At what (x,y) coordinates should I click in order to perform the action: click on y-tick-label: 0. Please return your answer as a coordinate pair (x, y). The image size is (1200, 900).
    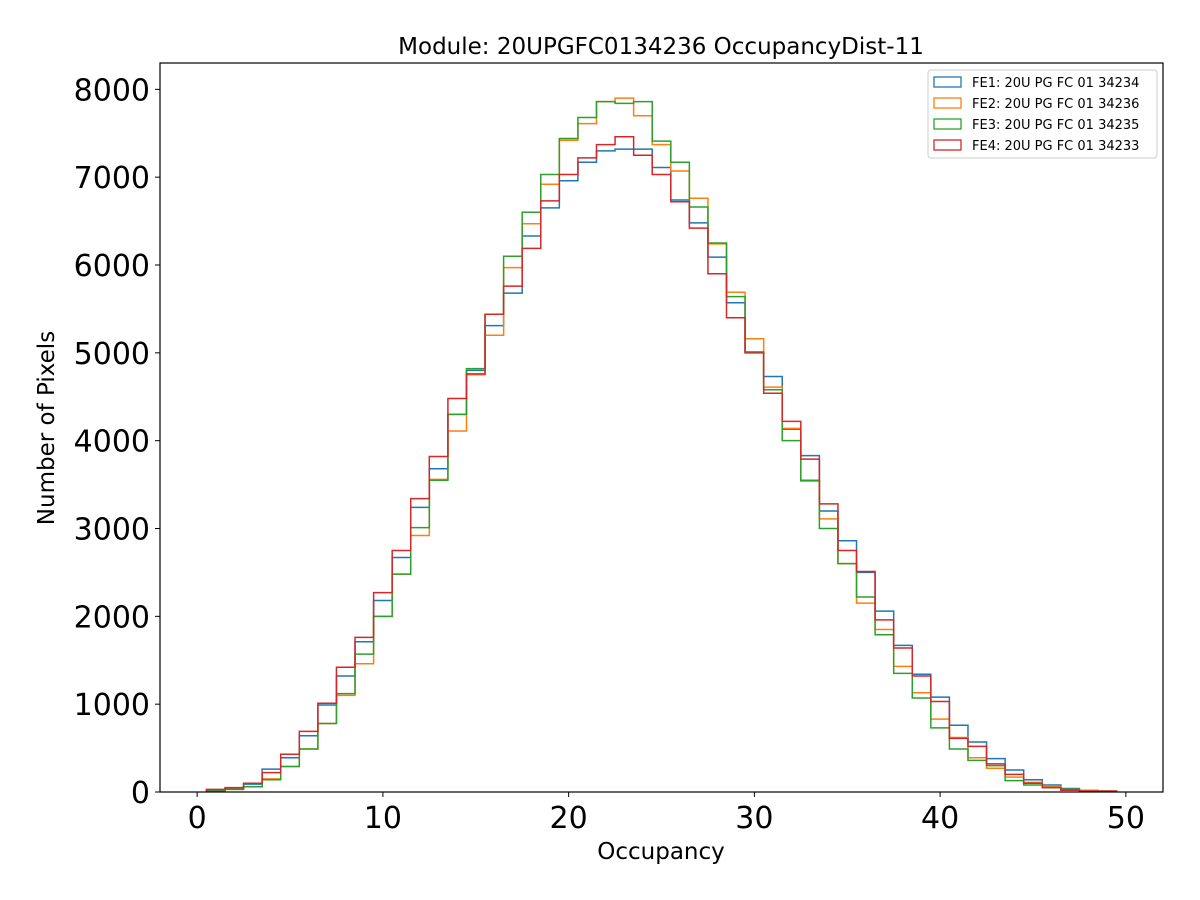
    Looking at the image, I should click on (140, 793).